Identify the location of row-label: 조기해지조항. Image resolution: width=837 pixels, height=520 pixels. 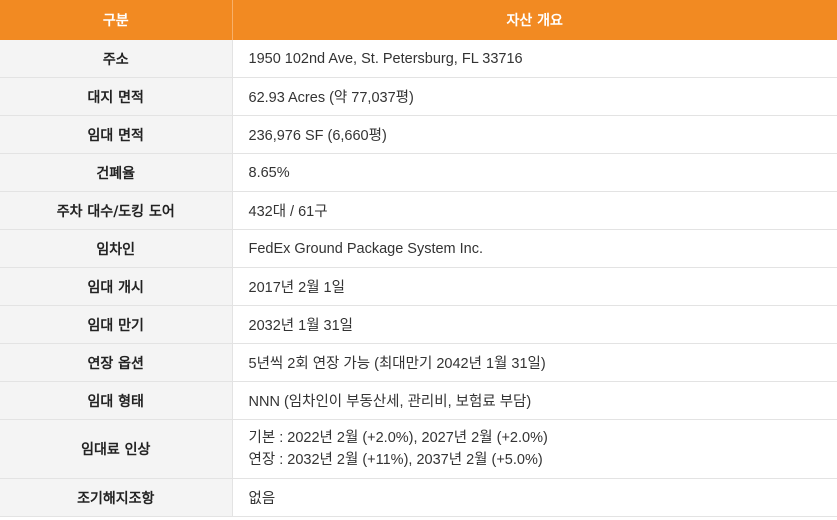
(116, 497).